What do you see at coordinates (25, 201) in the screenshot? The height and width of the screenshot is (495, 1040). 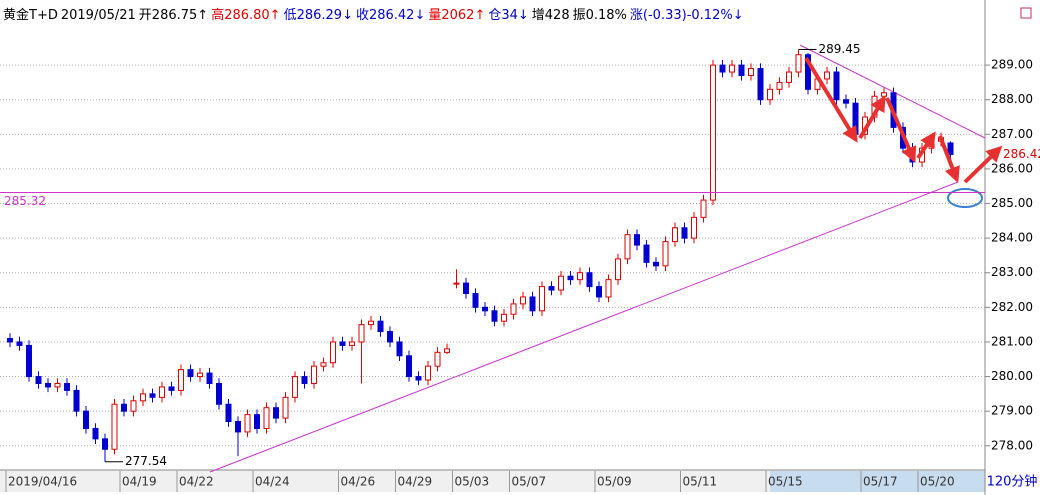 I see `hline-label: 285.32` at bounding box center [25, 201].